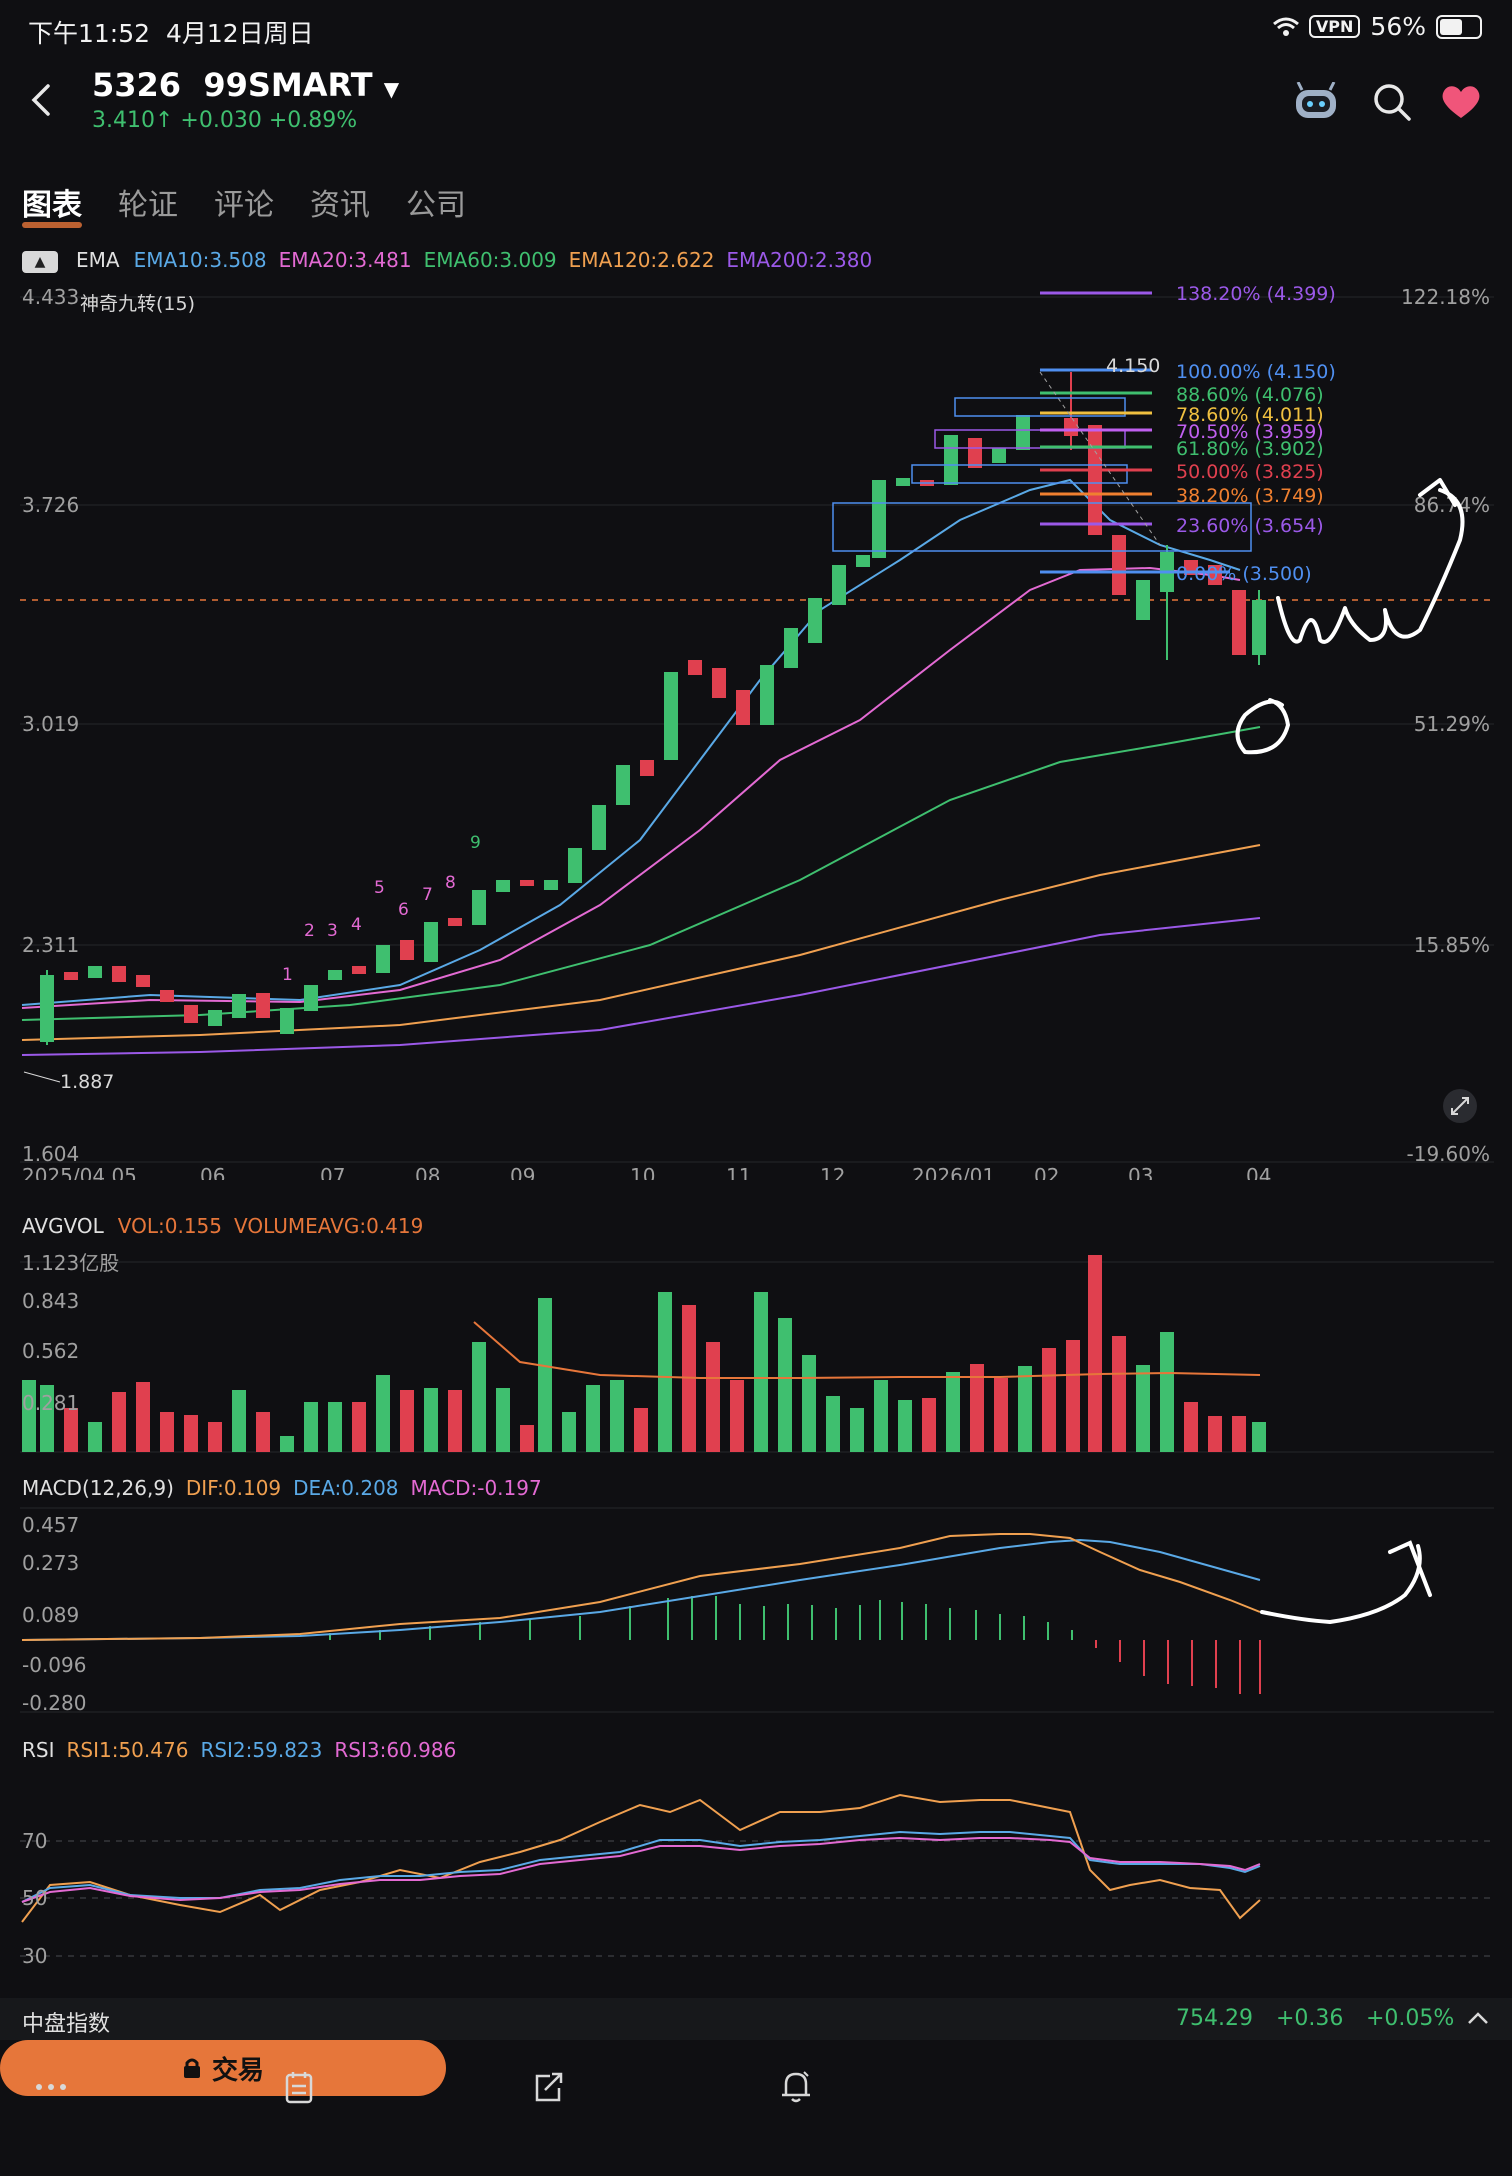  Describe the element at coordinates (148, 205) in the screenshot. I see `tab-warrants: 轮证` at that location.